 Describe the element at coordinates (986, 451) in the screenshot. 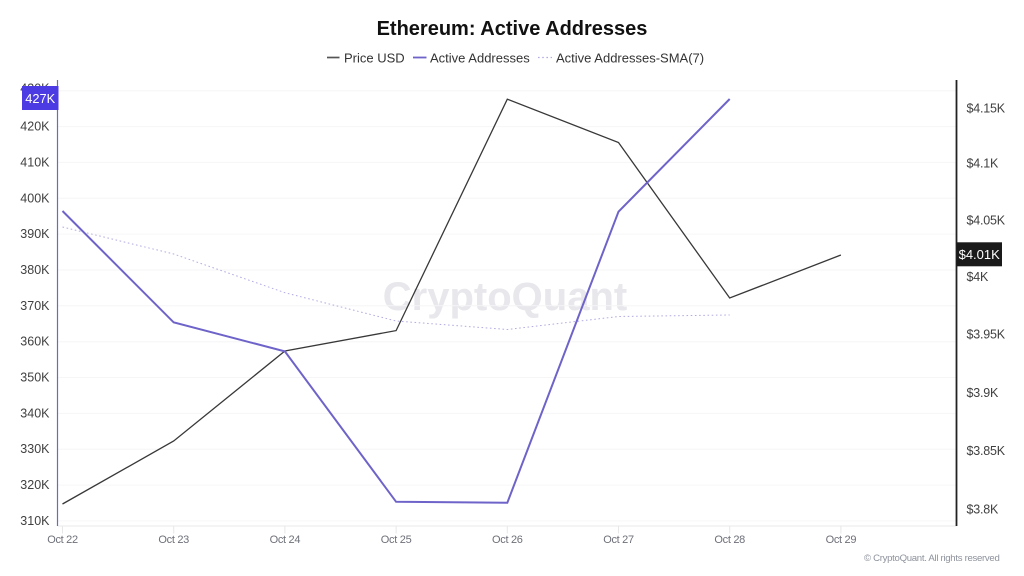

I see `svg-text: $3.85K` at that location.